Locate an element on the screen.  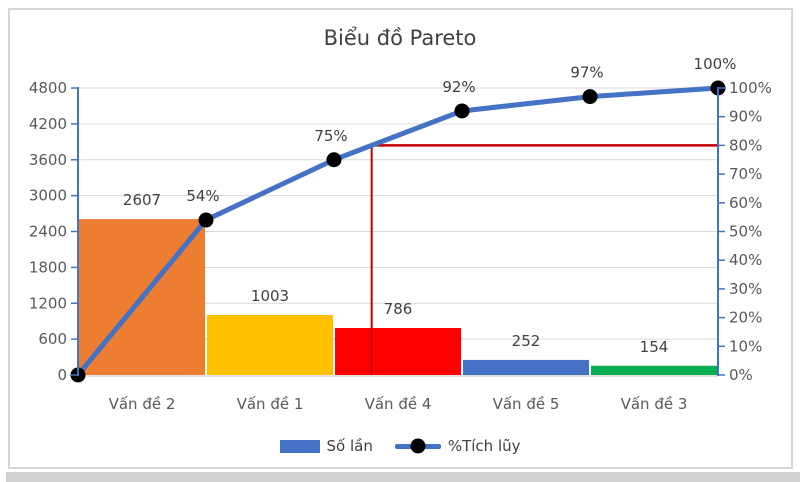
legend-marker-dot-icon is located at coordinates (418, 446).